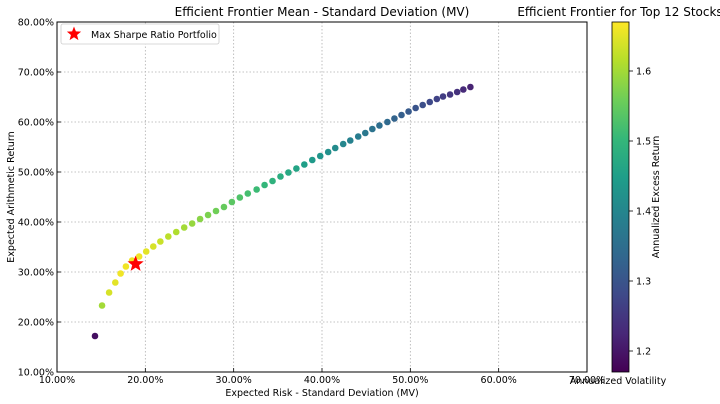 This screenshot has width=720, height=404. What do you see at coordinates (643, 212) in the screenshot?
I see `colorbar-tick-label: 1.4` at bounding box center [643, 212].